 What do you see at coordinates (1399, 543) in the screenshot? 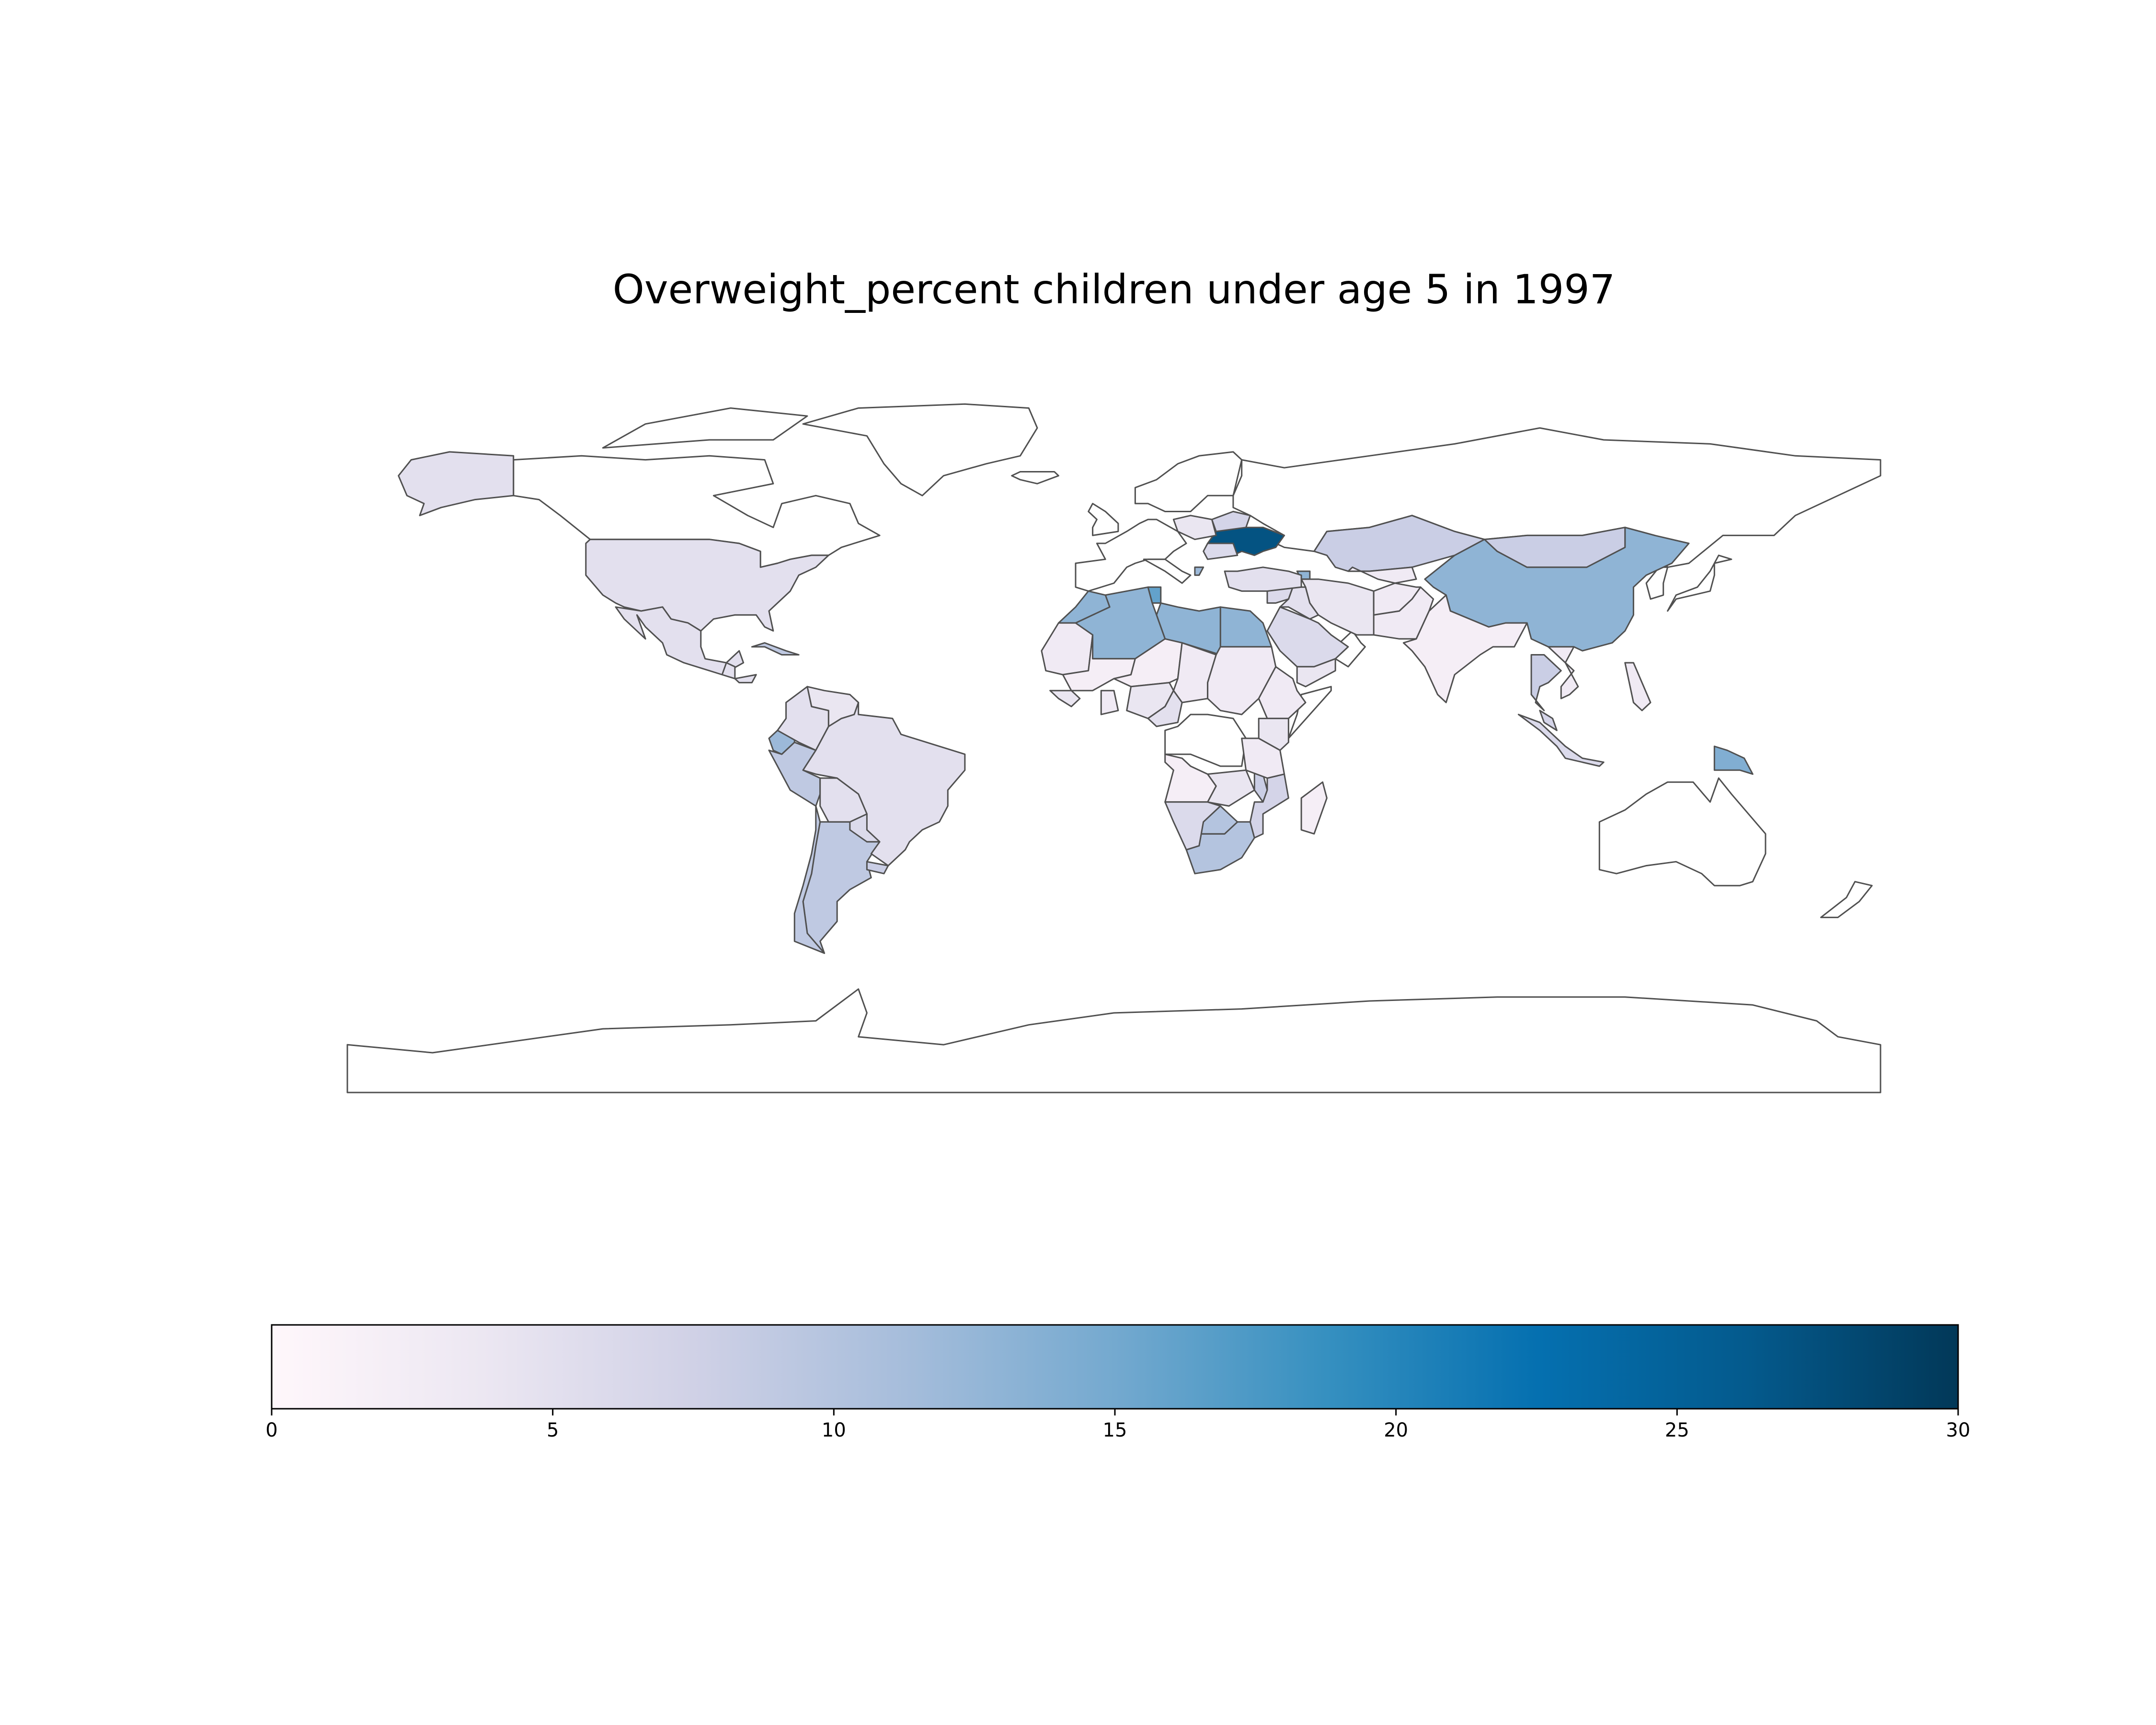
I see `region-kazakhstan` at bounding box center [1399, 543].